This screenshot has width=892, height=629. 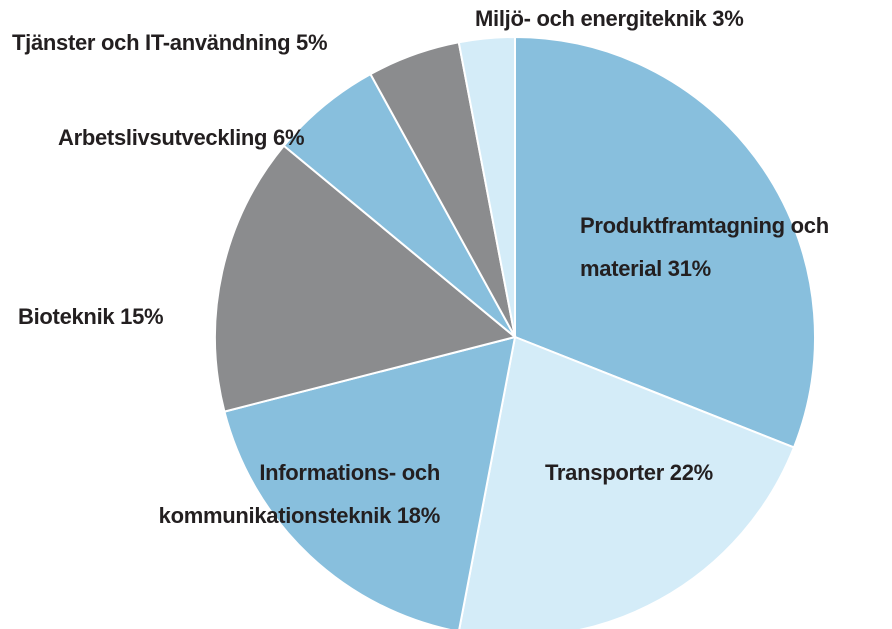 I want to click on slice-label: Miljö- och energiteknik 3%, so click(x=675, y=20).